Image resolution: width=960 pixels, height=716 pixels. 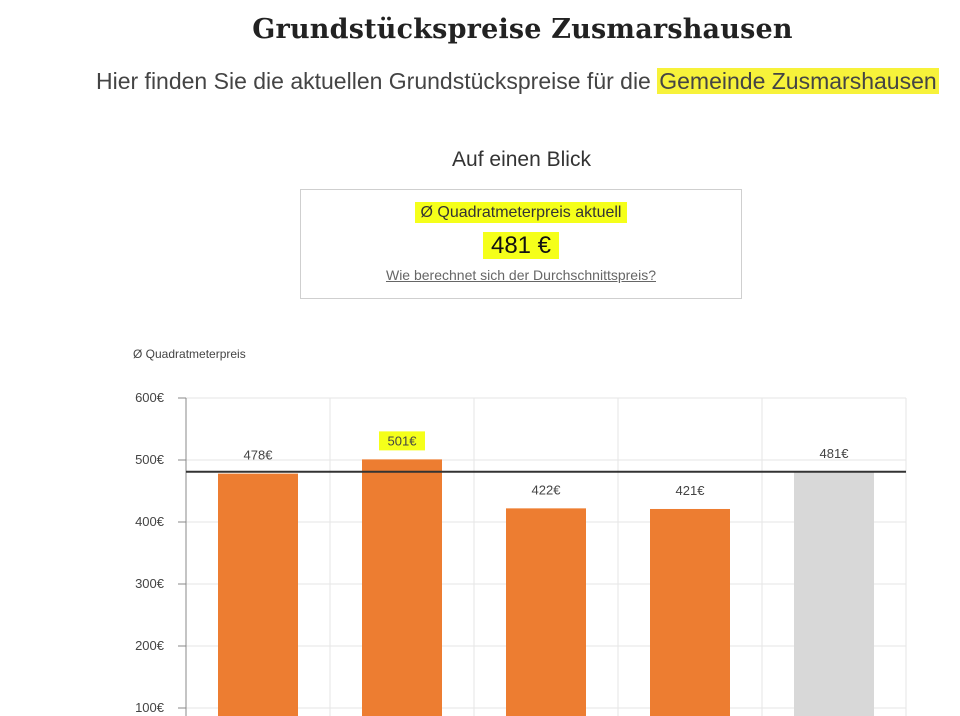 What do you see at coordinates (150, 707) in the screenshot?
I see `y-tick-label: 100€` at bounding box center [150, 707].